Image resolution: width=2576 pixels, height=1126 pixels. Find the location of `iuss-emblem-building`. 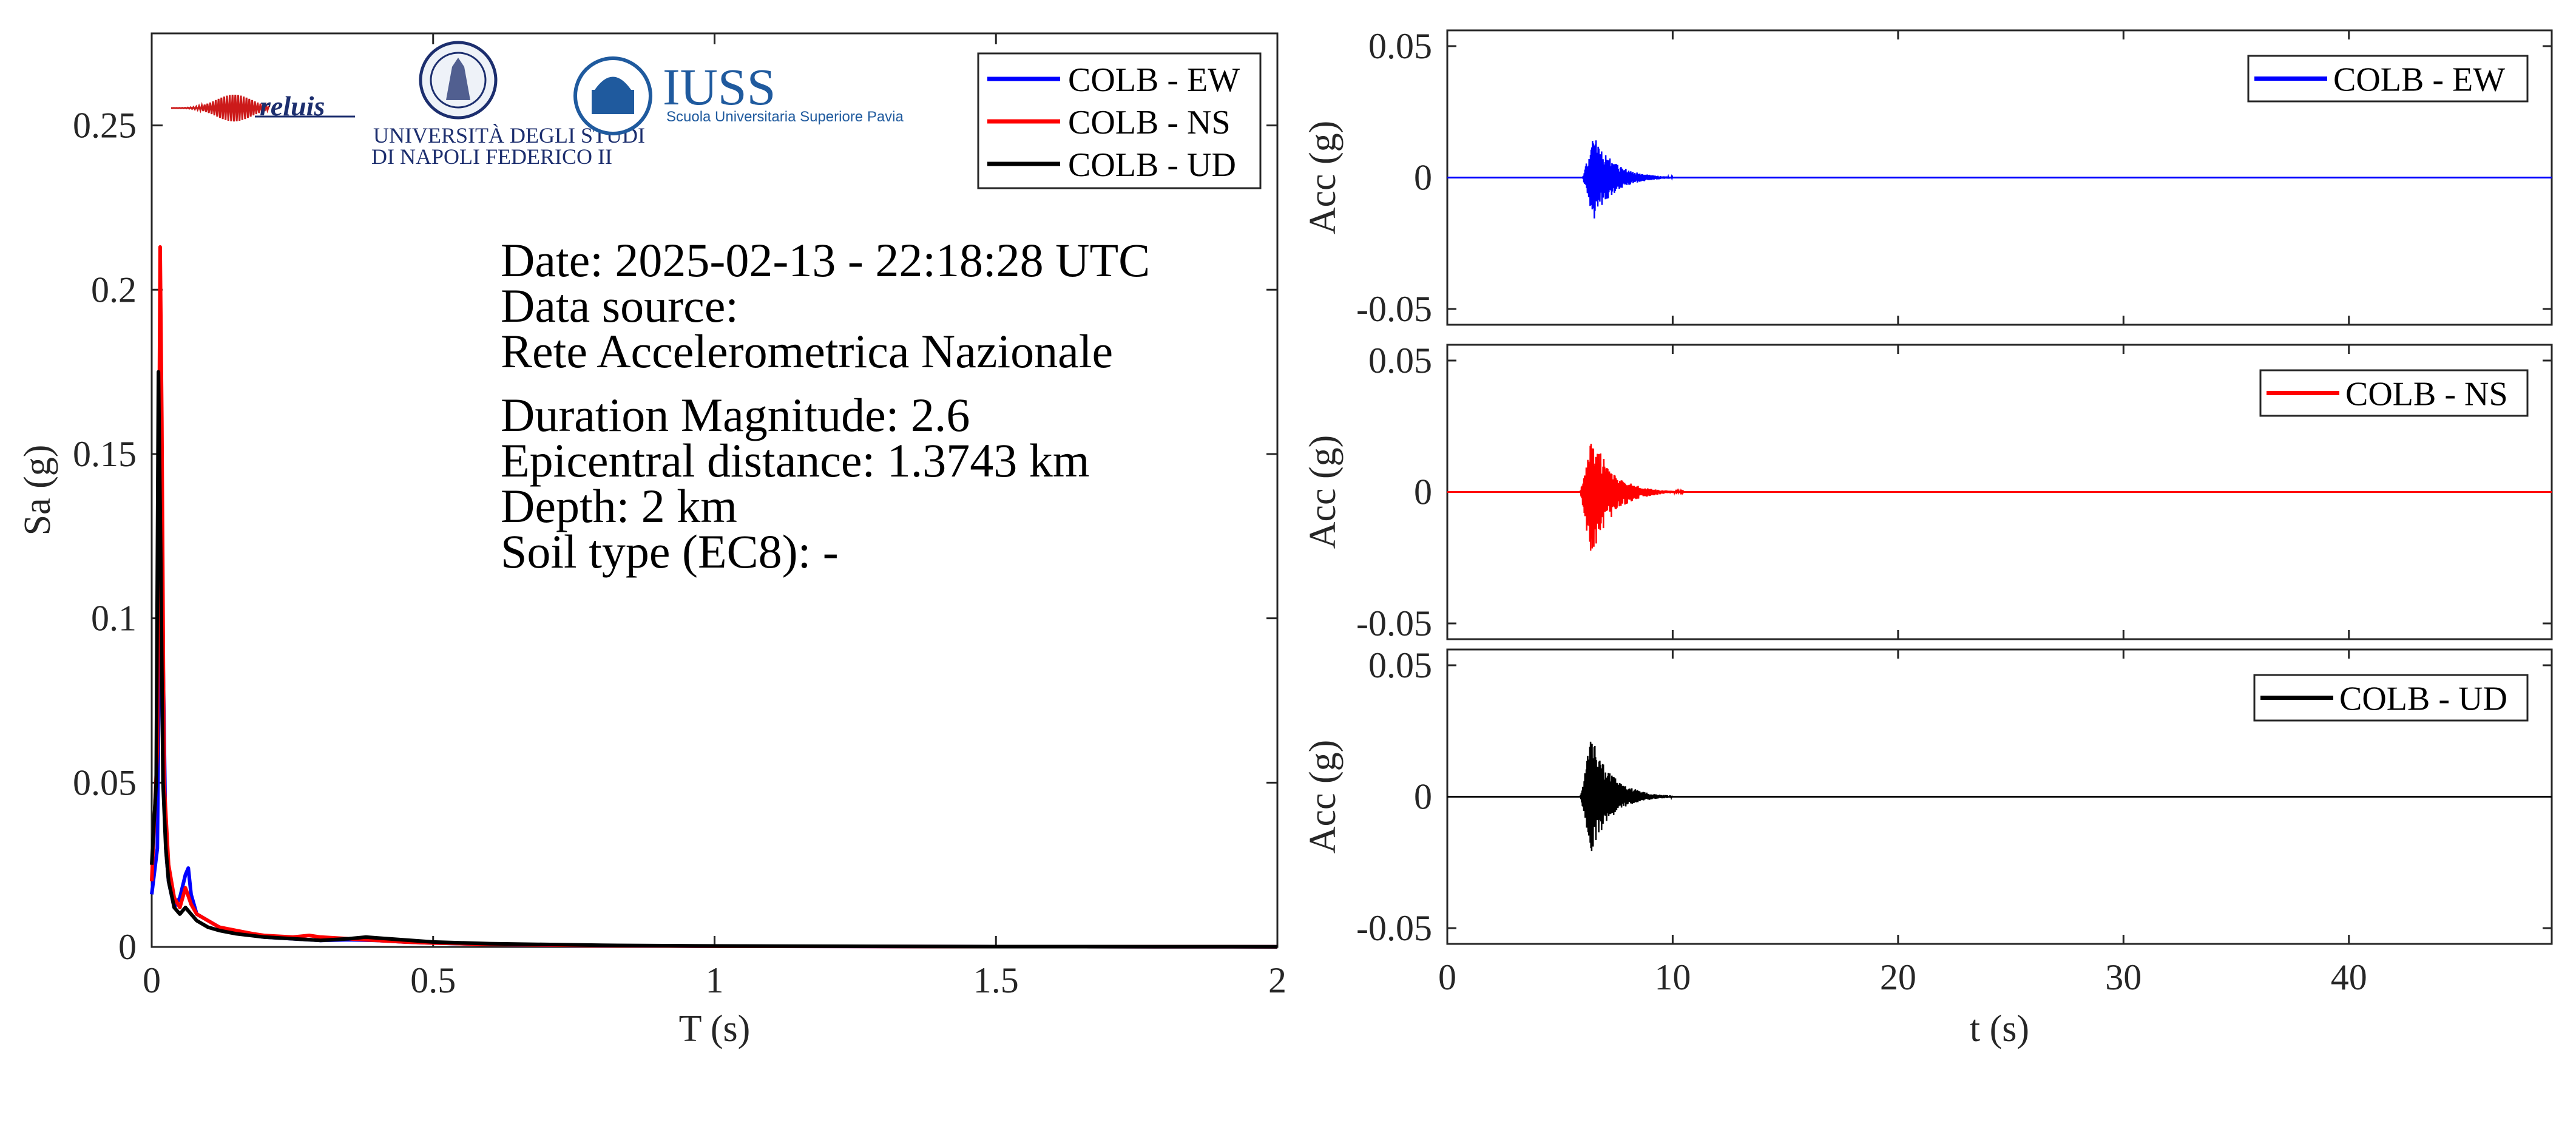

iuss-emblem-building is located at coordinates (613, 102).